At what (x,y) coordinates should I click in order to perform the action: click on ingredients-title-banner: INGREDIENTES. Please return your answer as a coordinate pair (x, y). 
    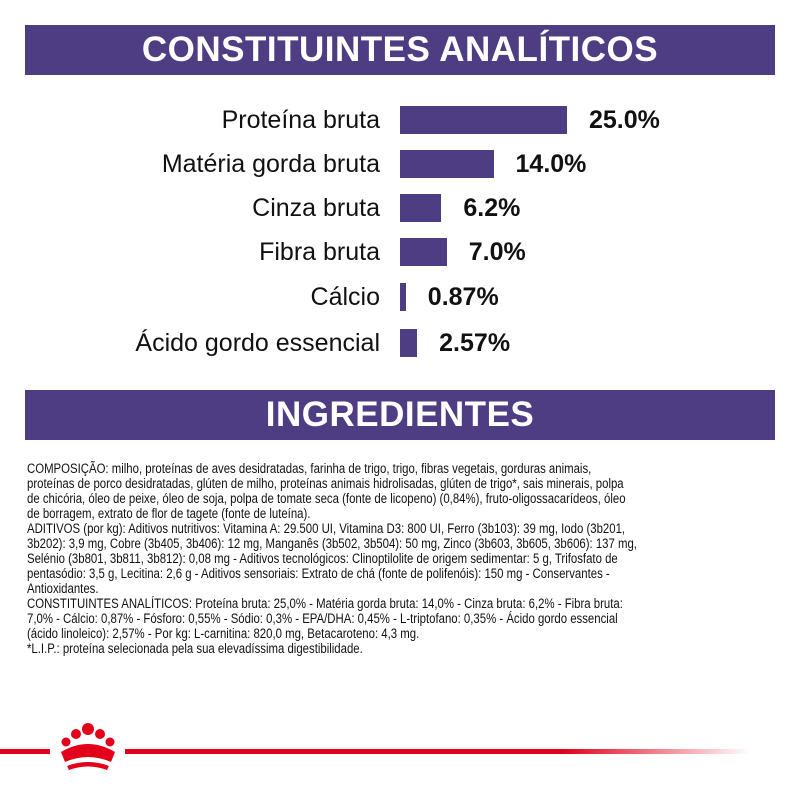
    Looking at the image, I should click on (400, 415).